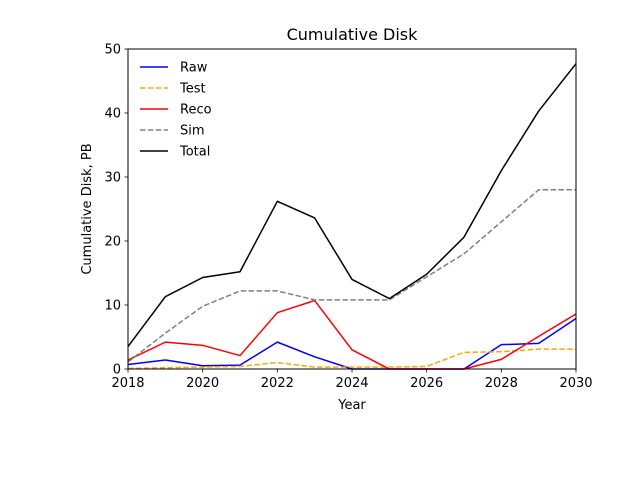 The image size is (640, 480). What do you see at coordinates (127, 383) in the screenshot?
I see `x-tick-label: 2018` at bounding box center [127, 383].